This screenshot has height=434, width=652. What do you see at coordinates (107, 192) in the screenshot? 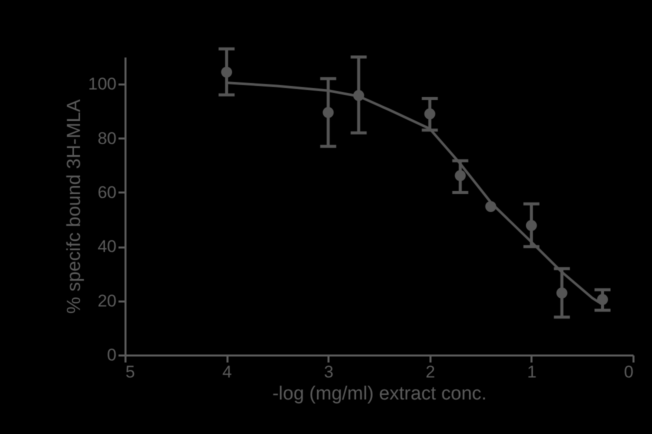
I see `y-tick-label: 60` at bounding box center [107, 192].